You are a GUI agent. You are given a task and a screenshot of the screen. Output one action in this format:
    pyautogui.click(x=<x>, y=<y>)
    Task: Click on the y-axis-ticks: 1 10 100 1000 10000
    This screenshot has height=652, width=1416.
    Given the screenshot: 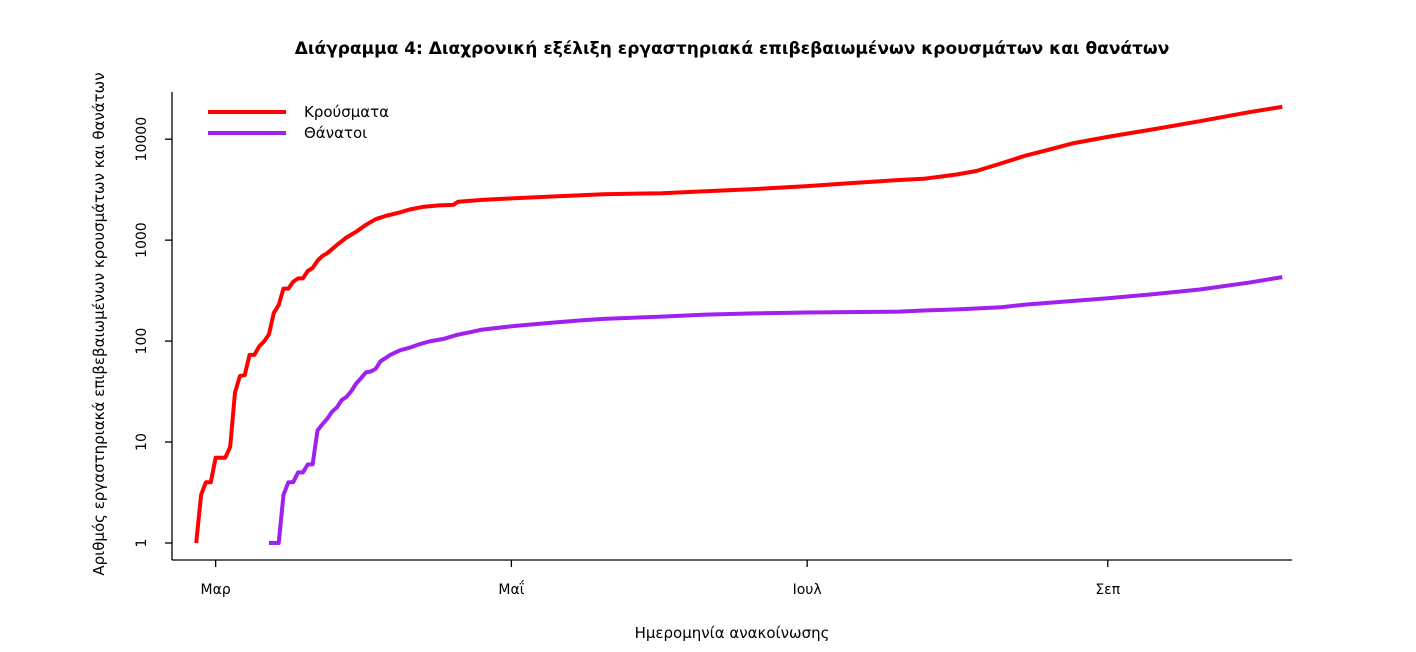 What is the action you would take?
    pyautogui.click(x=153, y=332)
    